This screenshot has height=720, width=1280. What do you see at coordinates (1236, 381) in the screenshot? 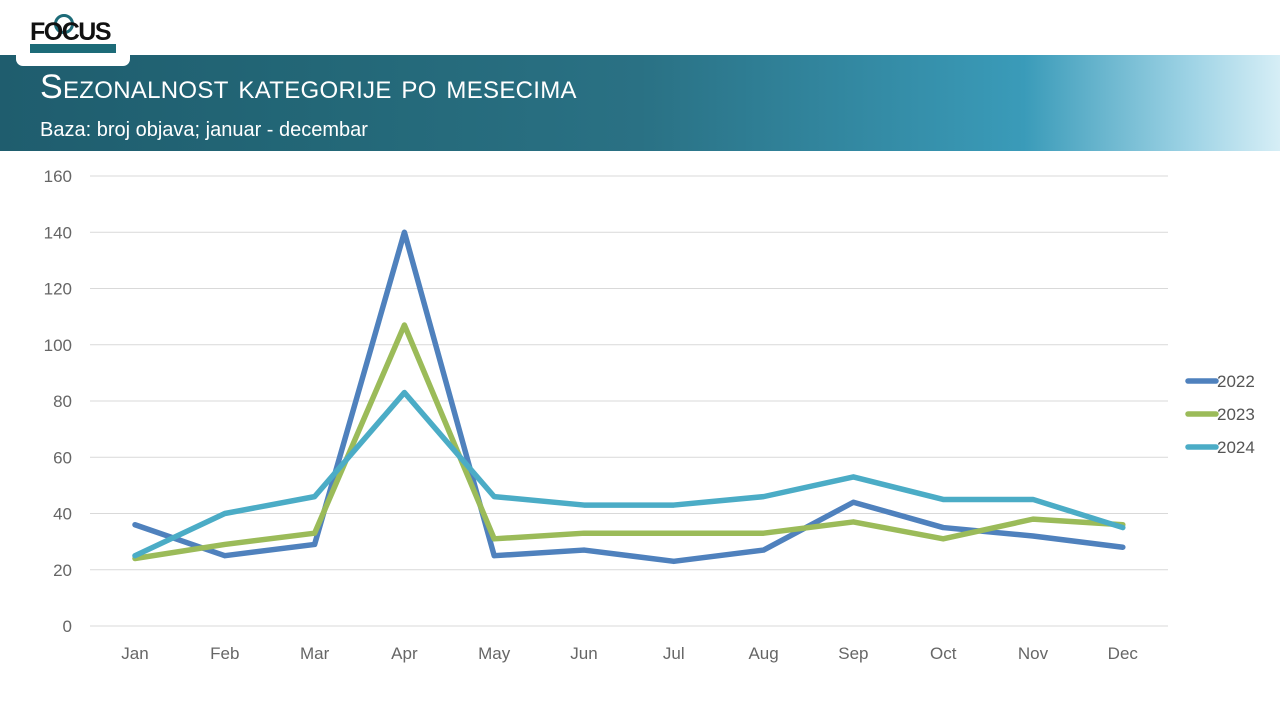
I see `legend-label-2022: 2022` at bounding box center [1236, 381].